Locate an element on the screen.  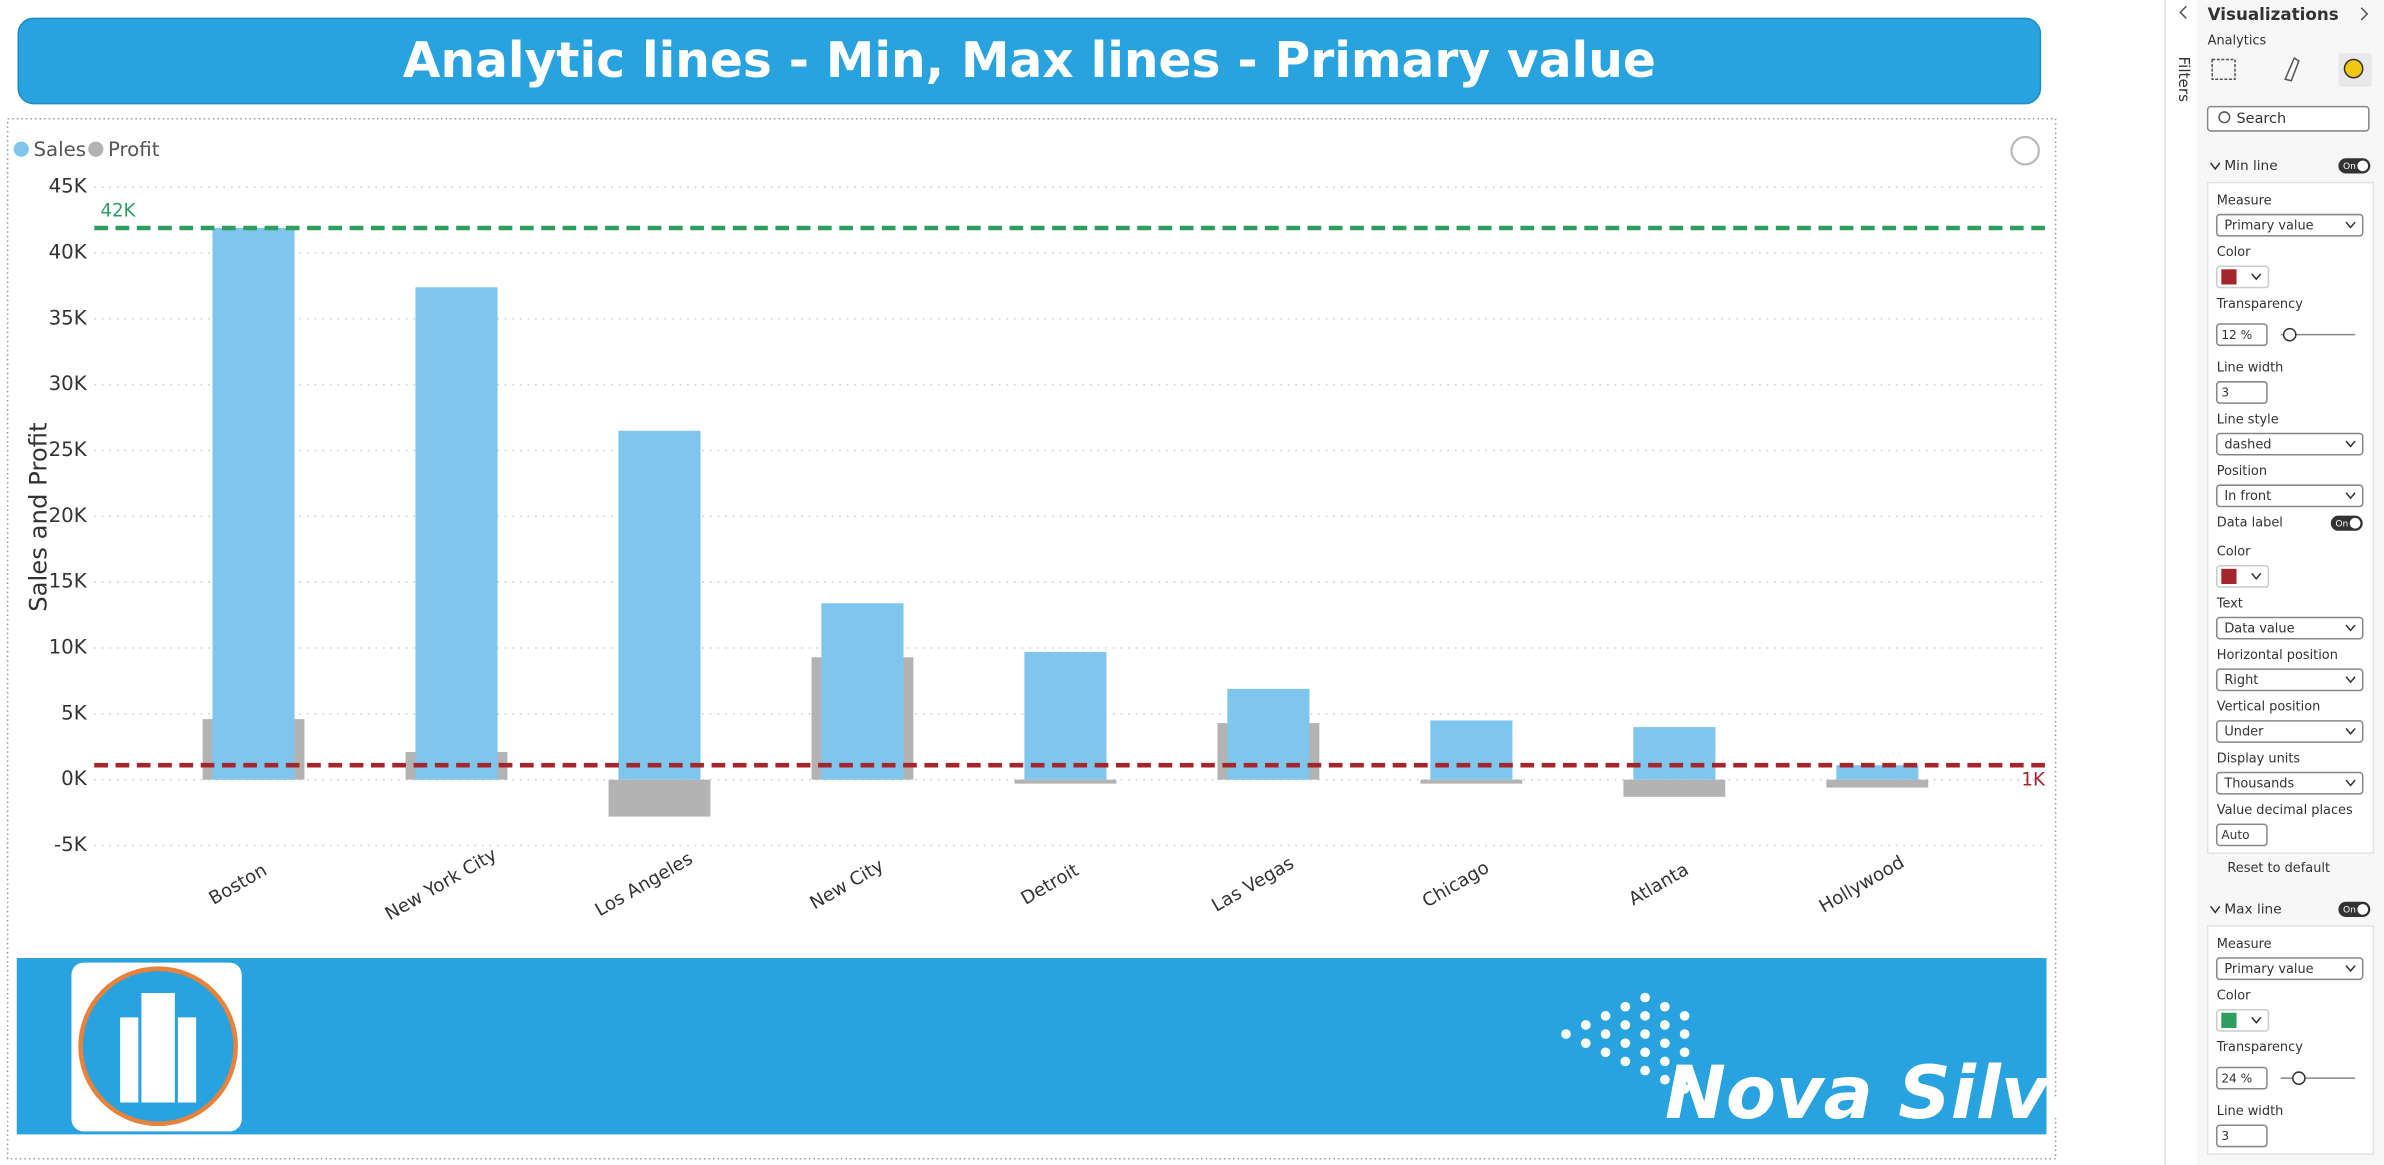
field-label: Data label is located at coordinates (2250, 523).